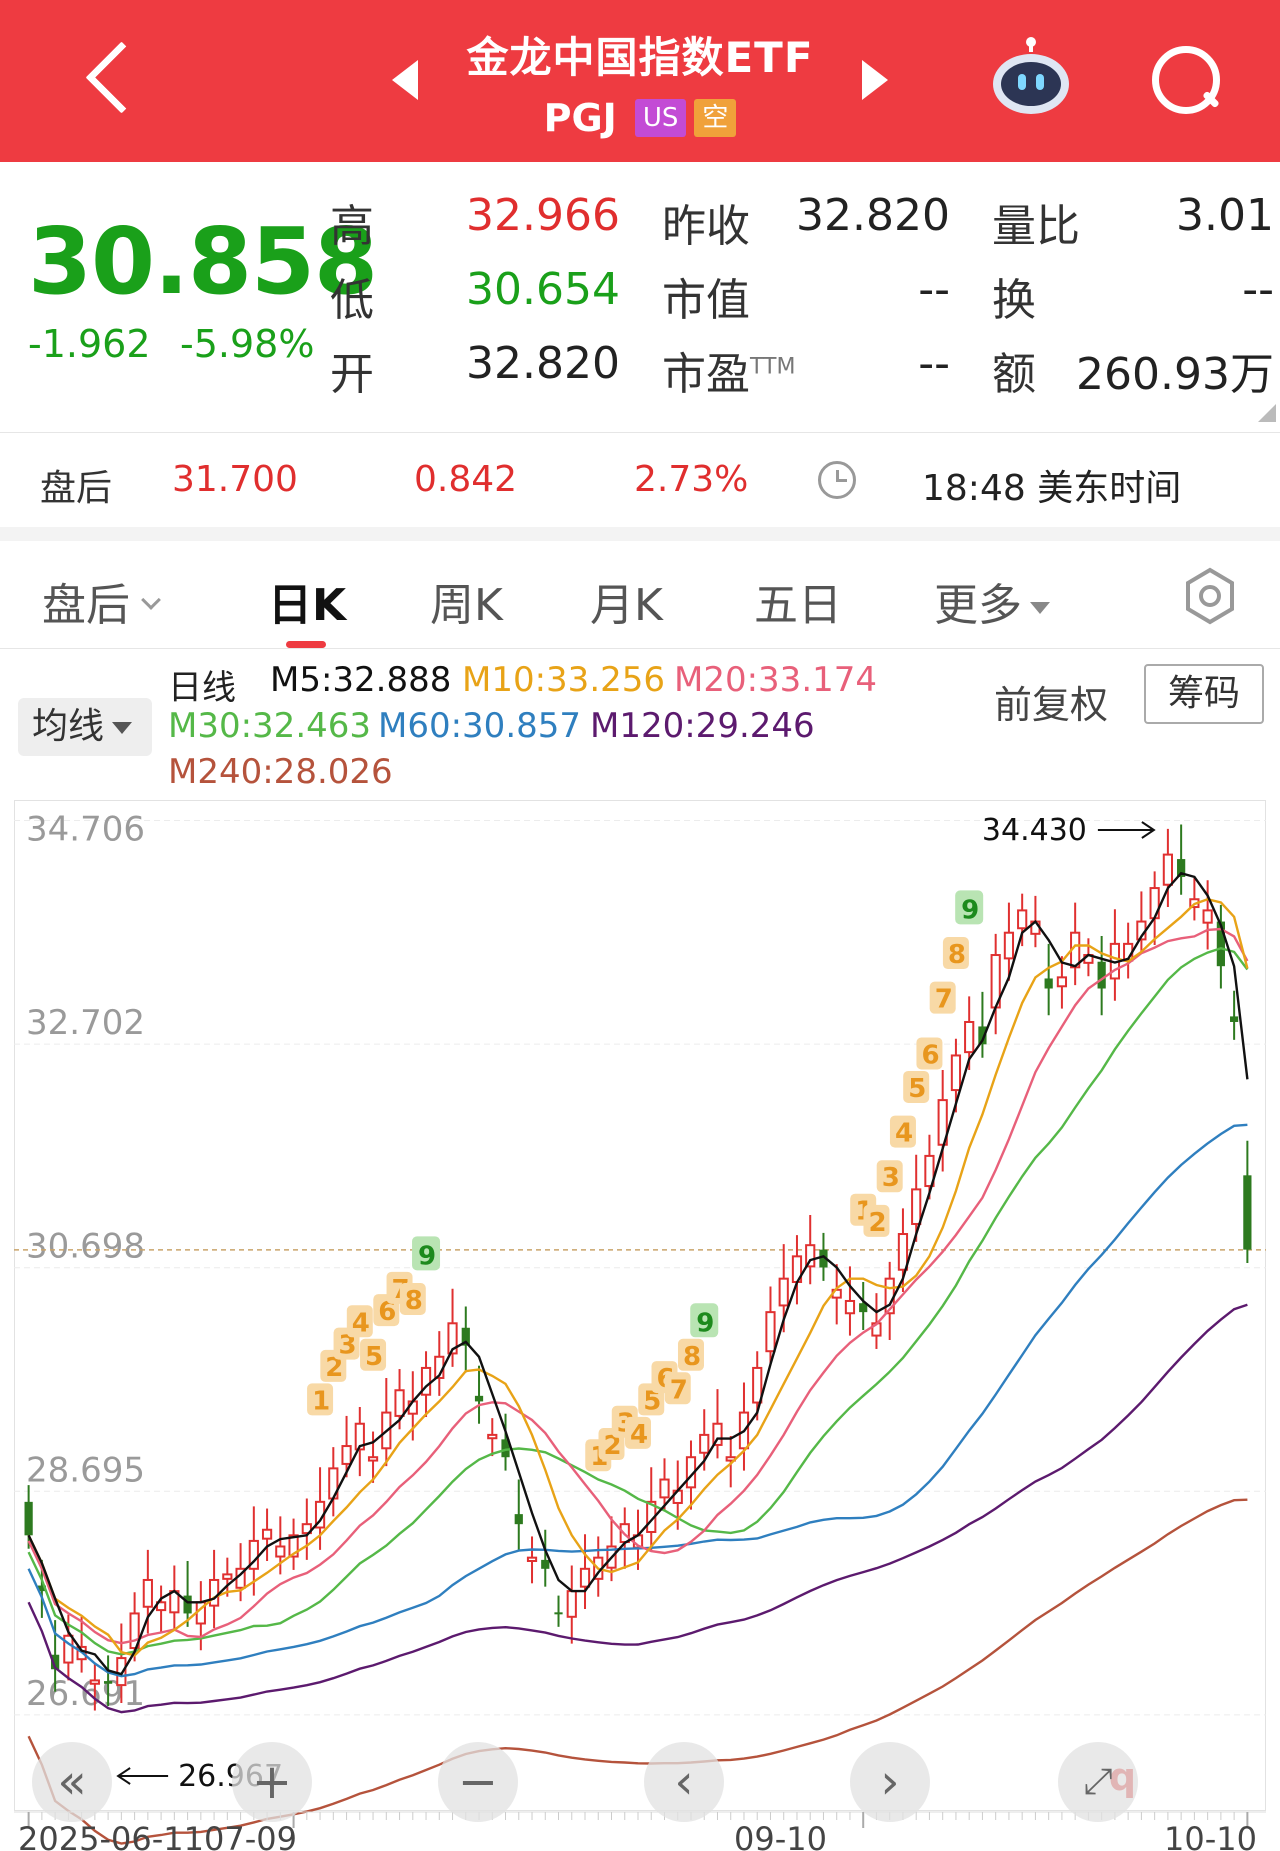 This screenshot has height=1851, width=1280. I want to click on fullscreen-button: ⤢, so click(1098, 1782).